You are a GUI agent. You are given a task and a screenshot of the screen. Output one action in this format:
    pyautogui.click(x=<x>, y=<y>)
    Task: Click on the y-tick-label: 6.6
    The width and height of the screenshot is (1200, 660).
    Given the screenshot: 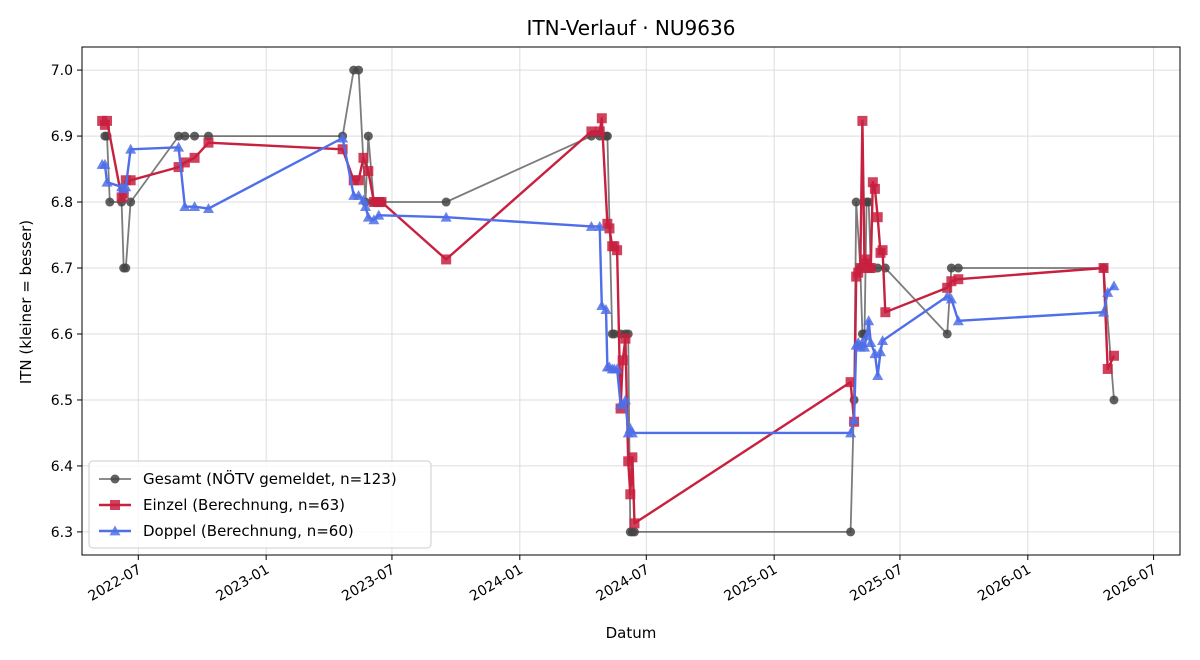 What is the action you would take?
    pyautogui.click(x=62, y=335)
    